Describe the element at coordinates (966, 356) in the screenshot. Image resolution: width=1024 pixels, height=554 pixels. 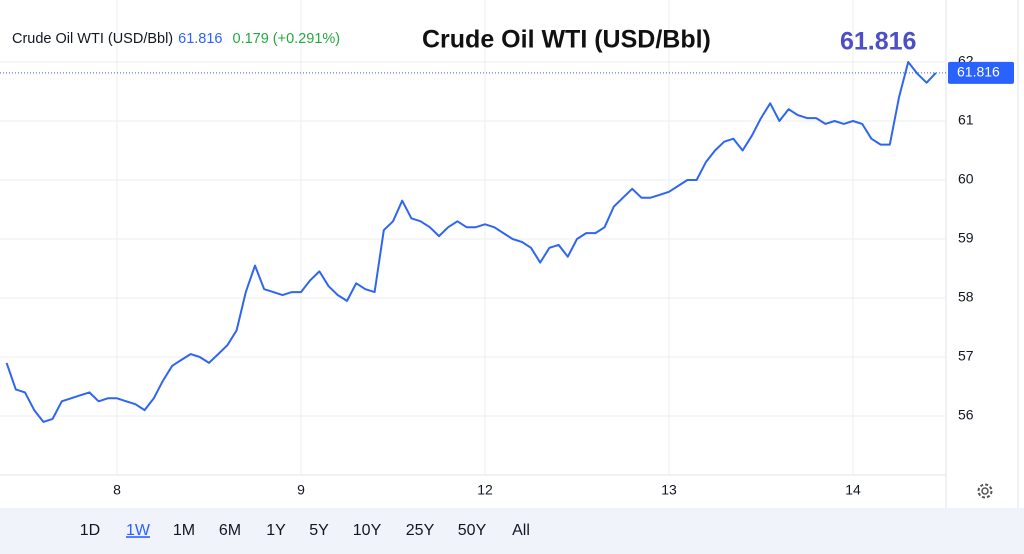
I see `y-tick-label: 57` at that location.